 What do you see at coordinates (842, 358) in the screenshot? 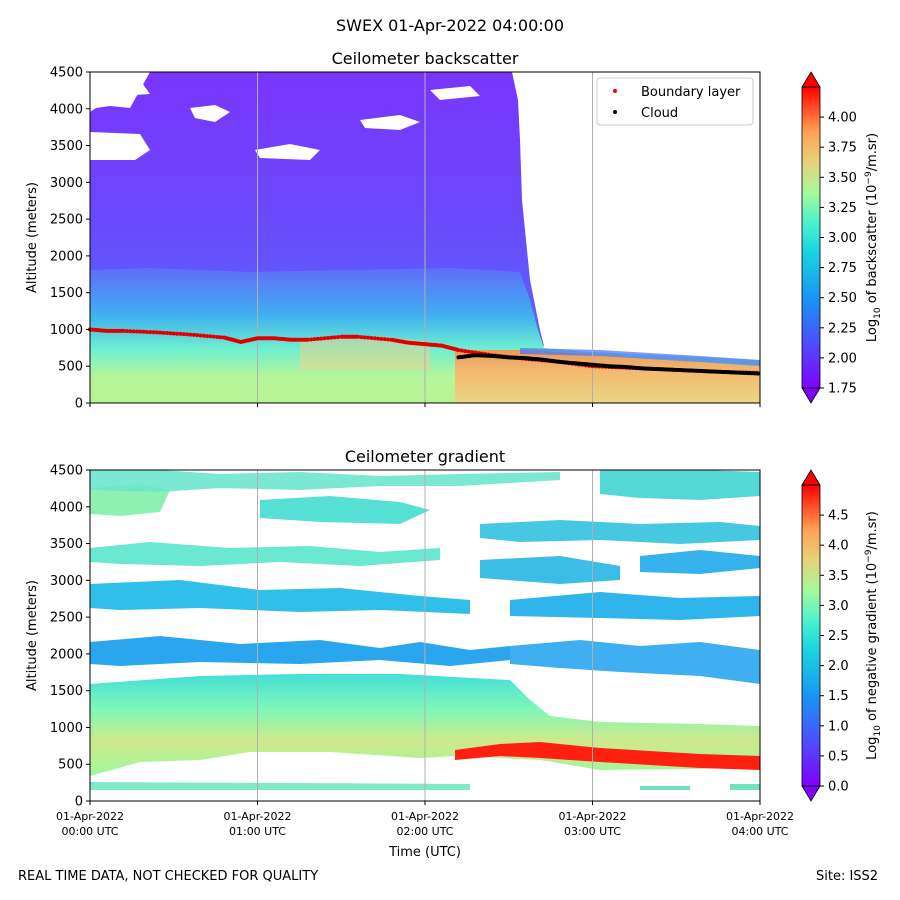
I see `colorbar-tick-label: 2.00` at bounding box center [842, 358].